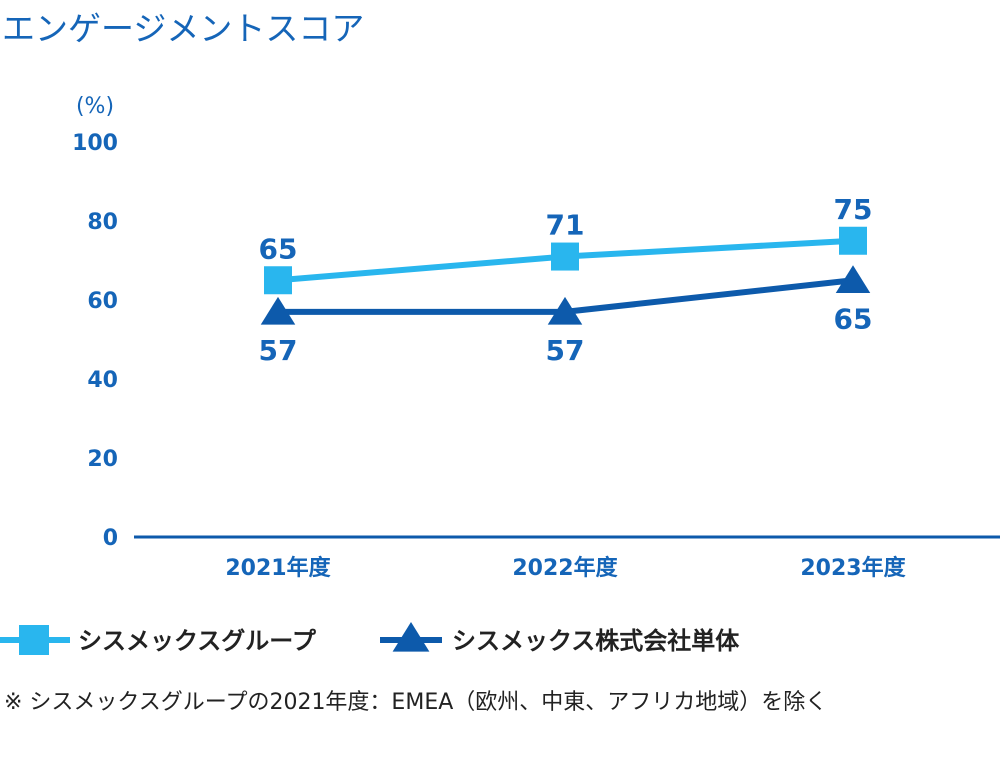 This screenshot has height=760, width=1000. I want to click on y-tick-label: 80, so click(102, 222).